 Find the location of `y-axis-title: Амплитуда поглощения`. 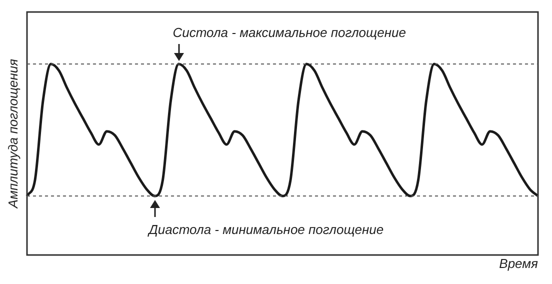

y-axis-title: Амплитуда поглощения is located at coordinates (13, 134).